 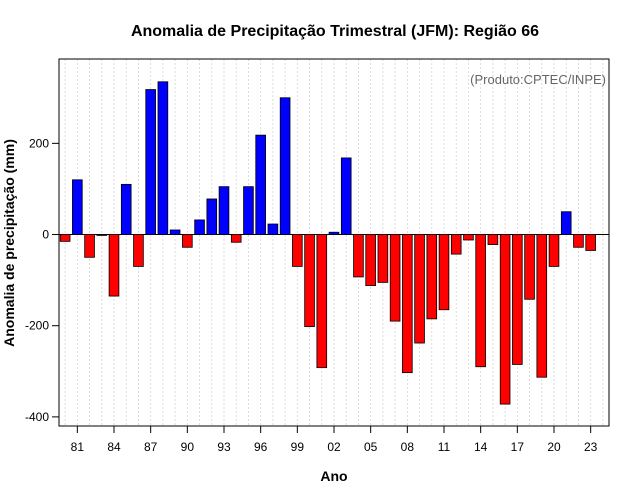 What do you see at coordinates (309, 281) in the screenshot?
I see `bar-2000` at bounding box center [309, 281].